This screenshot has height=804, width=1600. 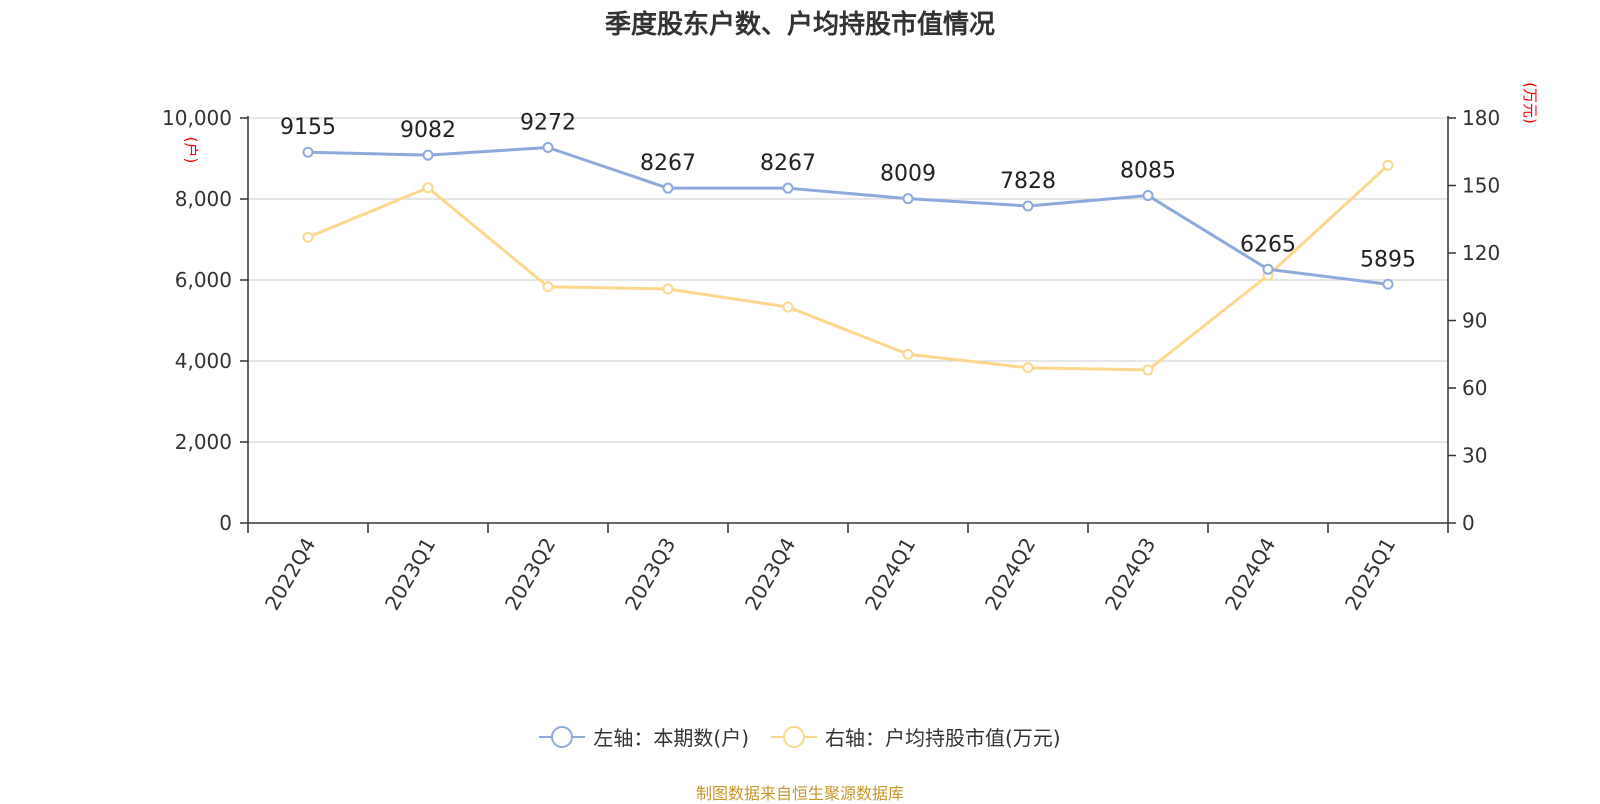 What do you see at coordinates (548, 122) in the screenshot?
I see `data-label-left: 9272` at bounding box center [548, 122].